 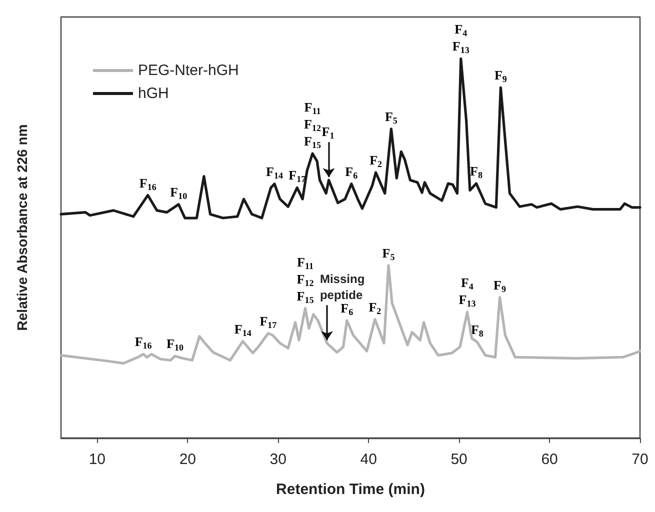 I want to click on x-tick-label: 30, so click(x=278, y=459).